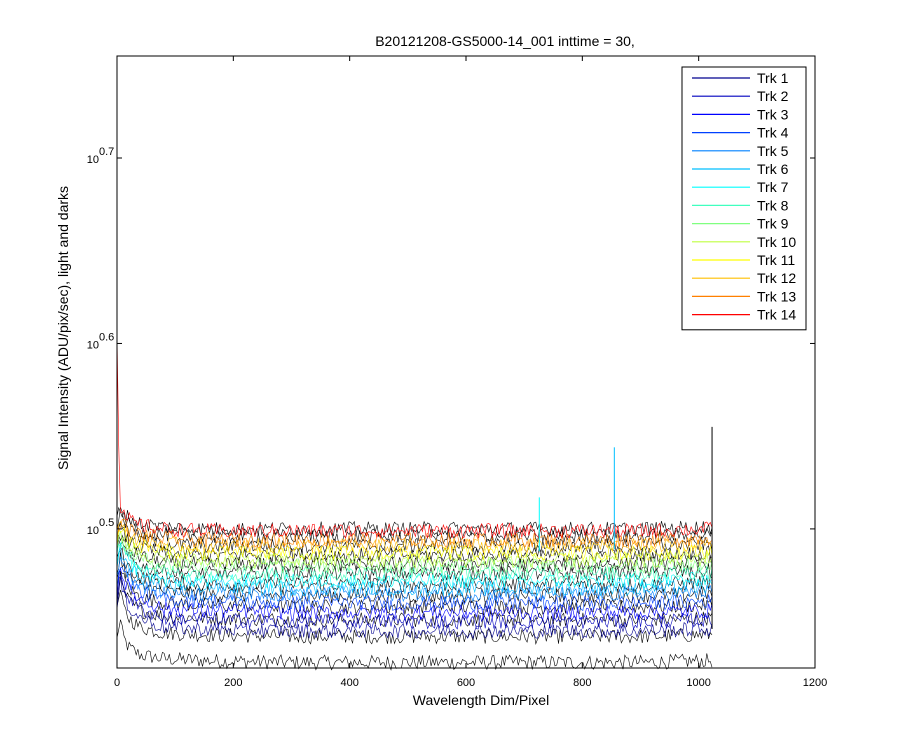  Describe the element at coordinates (776, 296) in the screenshot. I see `legend-label: Trk 13` at that location.